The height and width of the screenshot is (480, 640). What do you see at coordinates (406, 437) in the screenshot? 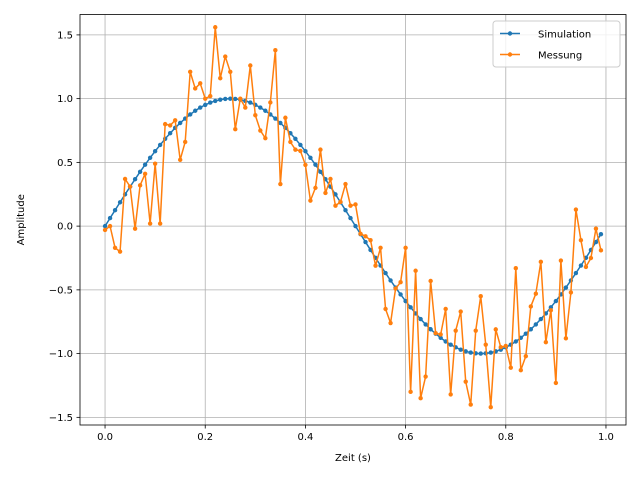
I see `x-tick-label: 0.6` at bounding box center [406, 437].